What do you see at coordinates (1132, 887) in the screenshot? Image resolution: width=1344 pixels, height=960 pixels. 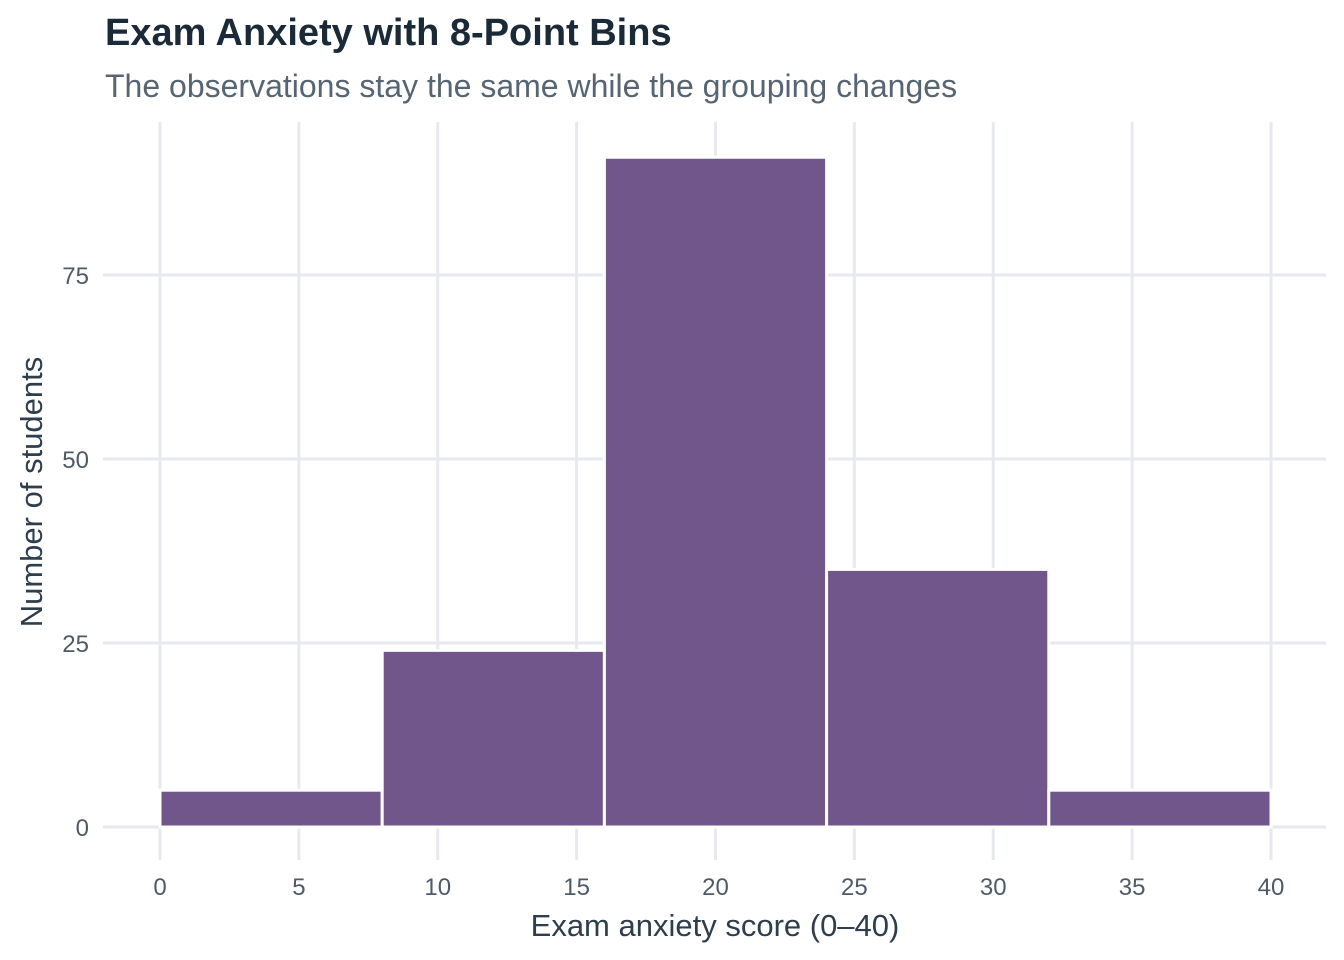 I see `x-tick-label: 35` at bounding box center [1132, 887].